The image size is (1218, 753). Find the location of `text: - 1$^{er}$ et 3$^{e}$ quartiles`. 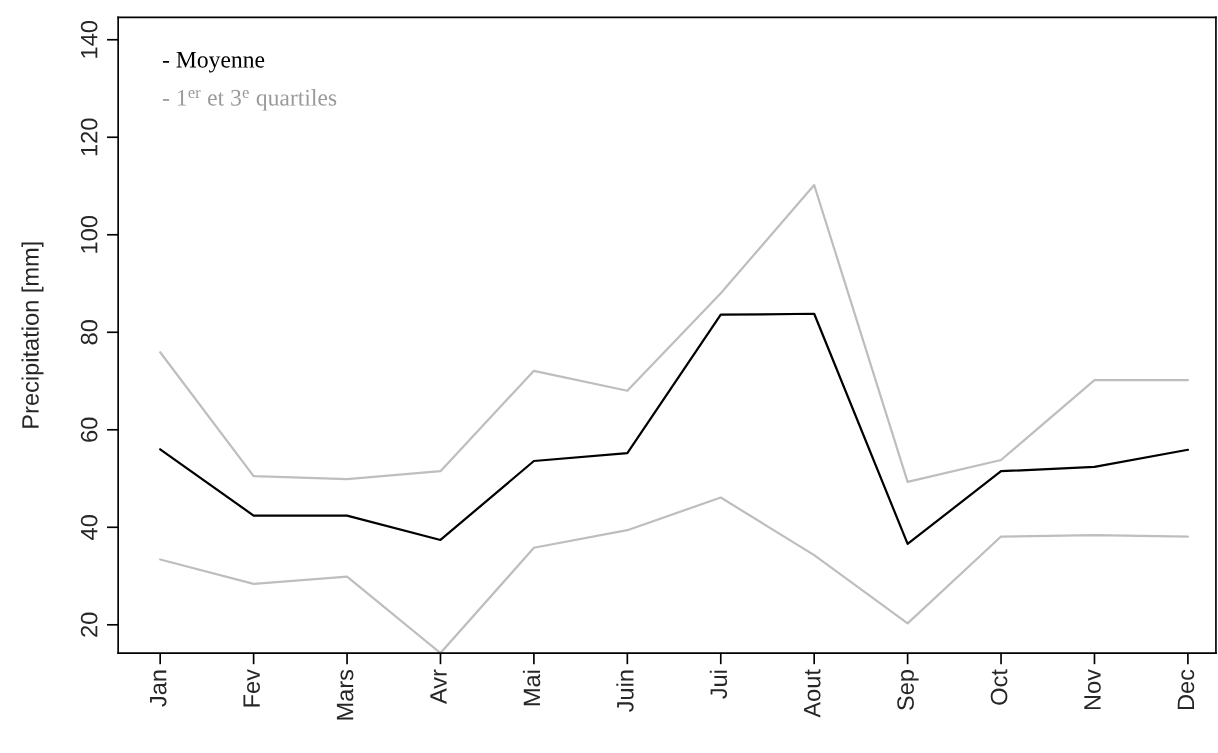

text: - 1$^{er}$ et 3$^{e}$ quartiles is located at coordinates (249, 100).